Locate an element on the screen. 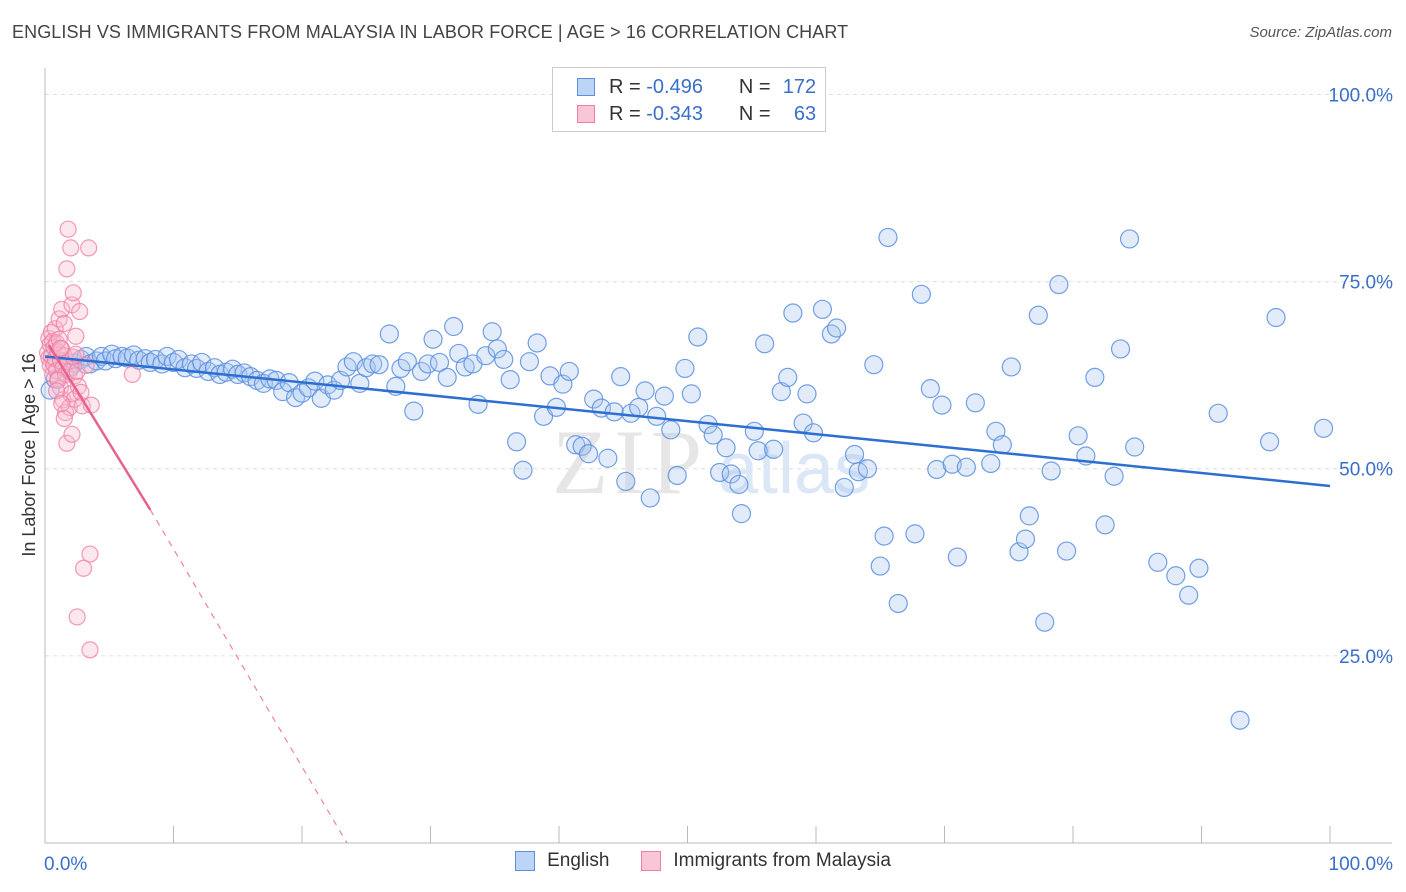 Image resolution: width=1406 pixels, height=892 pixels. legend-item-malaysia: Immigrants from Malaysia is located at coordinates (766, 861).